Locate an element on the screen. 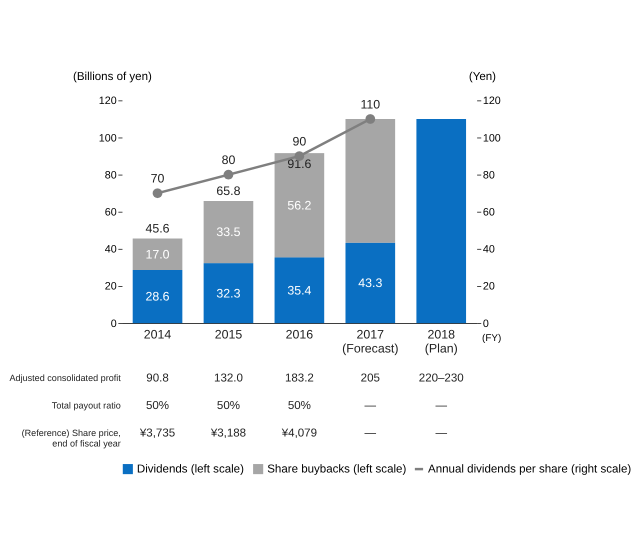 The height and width of the screenshot is (560, 640). x-tick-label: 2017 (Forecast) is located at coordinates (370, 341).